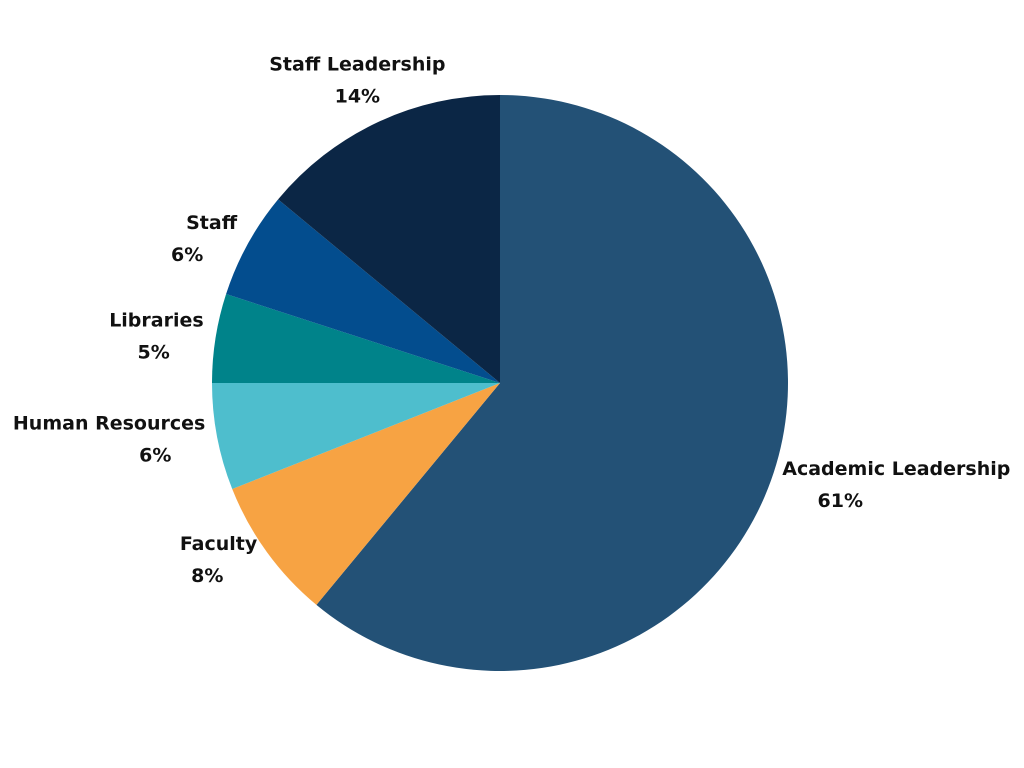 This screenshot has width=1024, height=768. Describe the element at coordinates (156, 321) in the screenshot. I see `slice-label: Libraries` at that location.